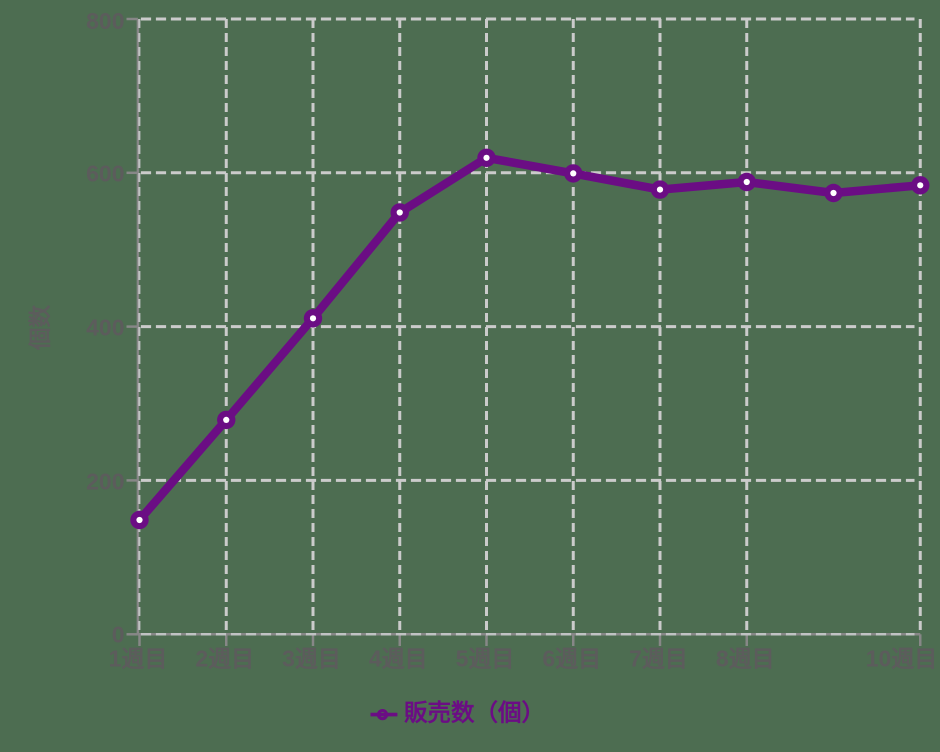  I want to click on svg-text: 600, so click(105, 174).